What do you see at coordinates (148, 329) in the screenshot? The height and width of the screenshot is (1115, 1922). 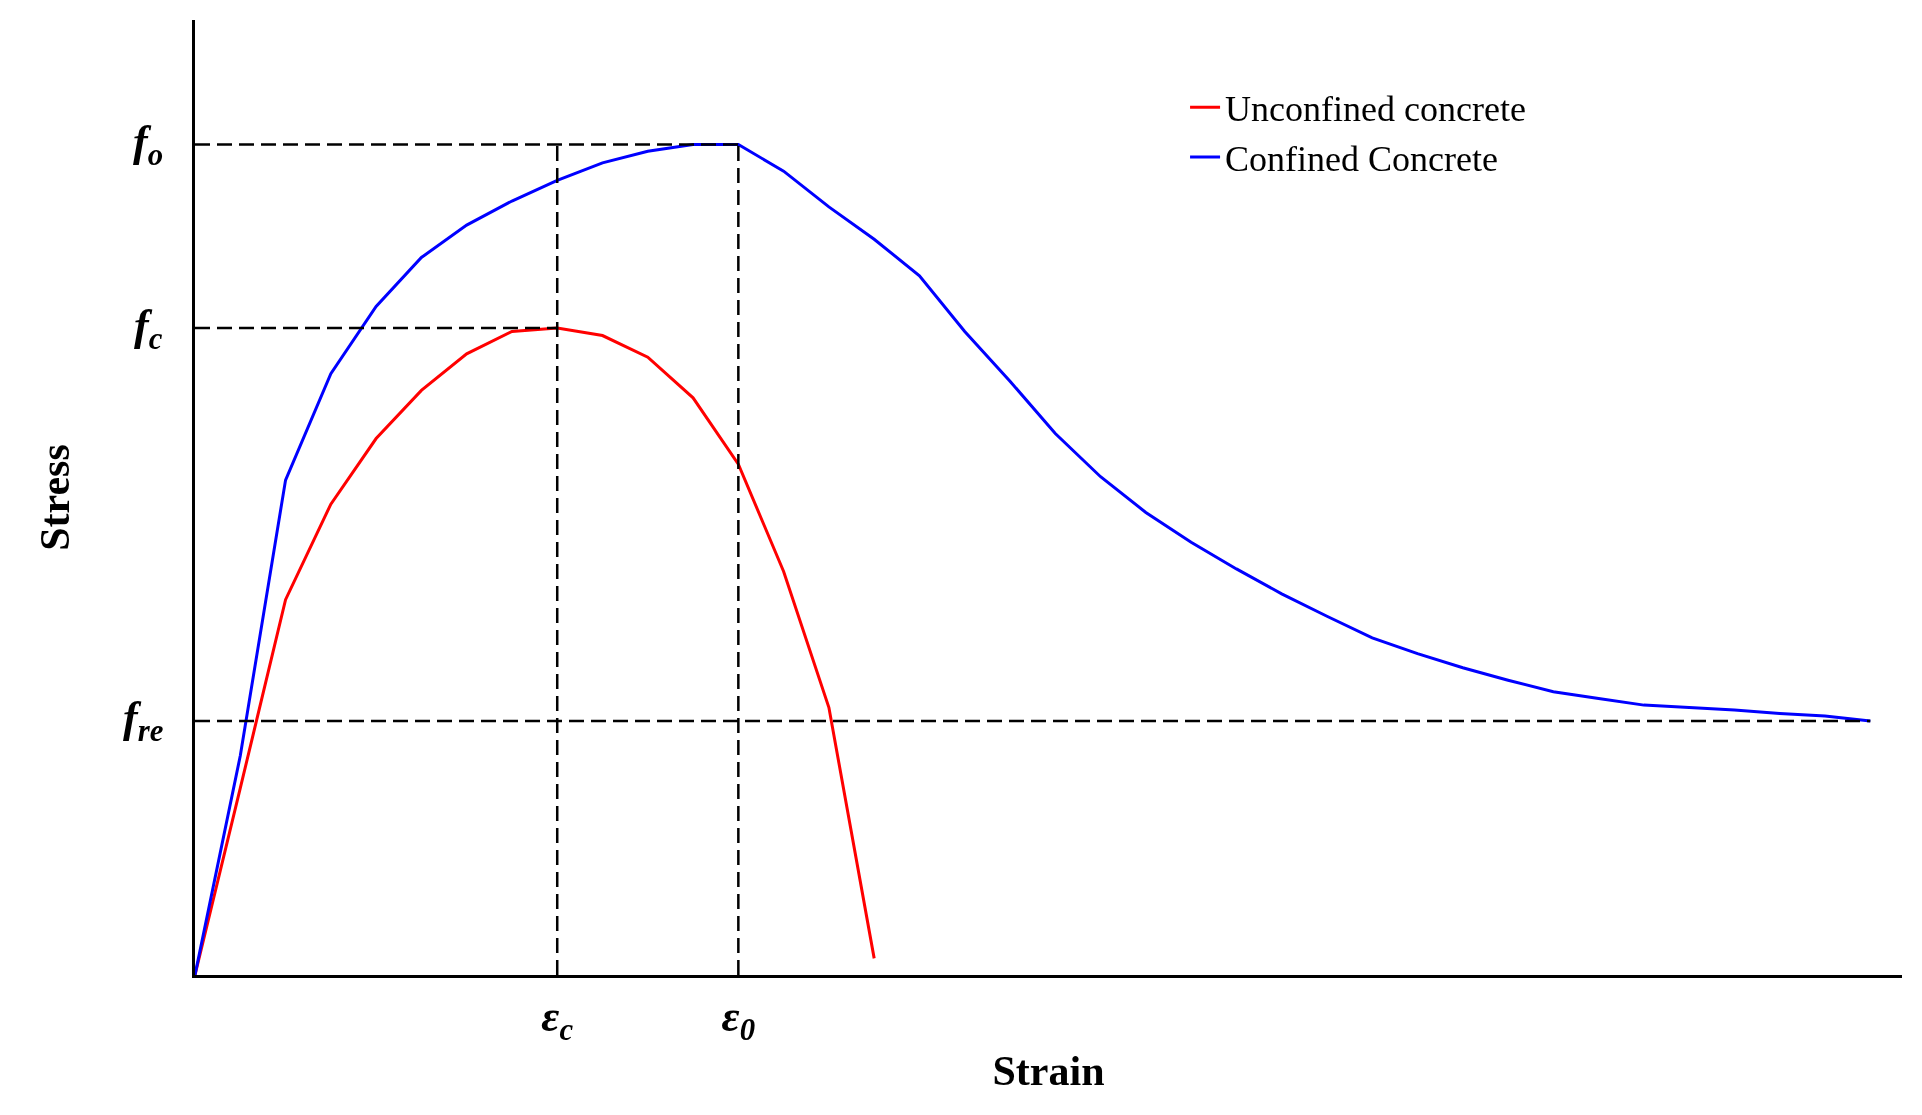 I see `text: f$_{c}$` at bounding box center [148, 329].